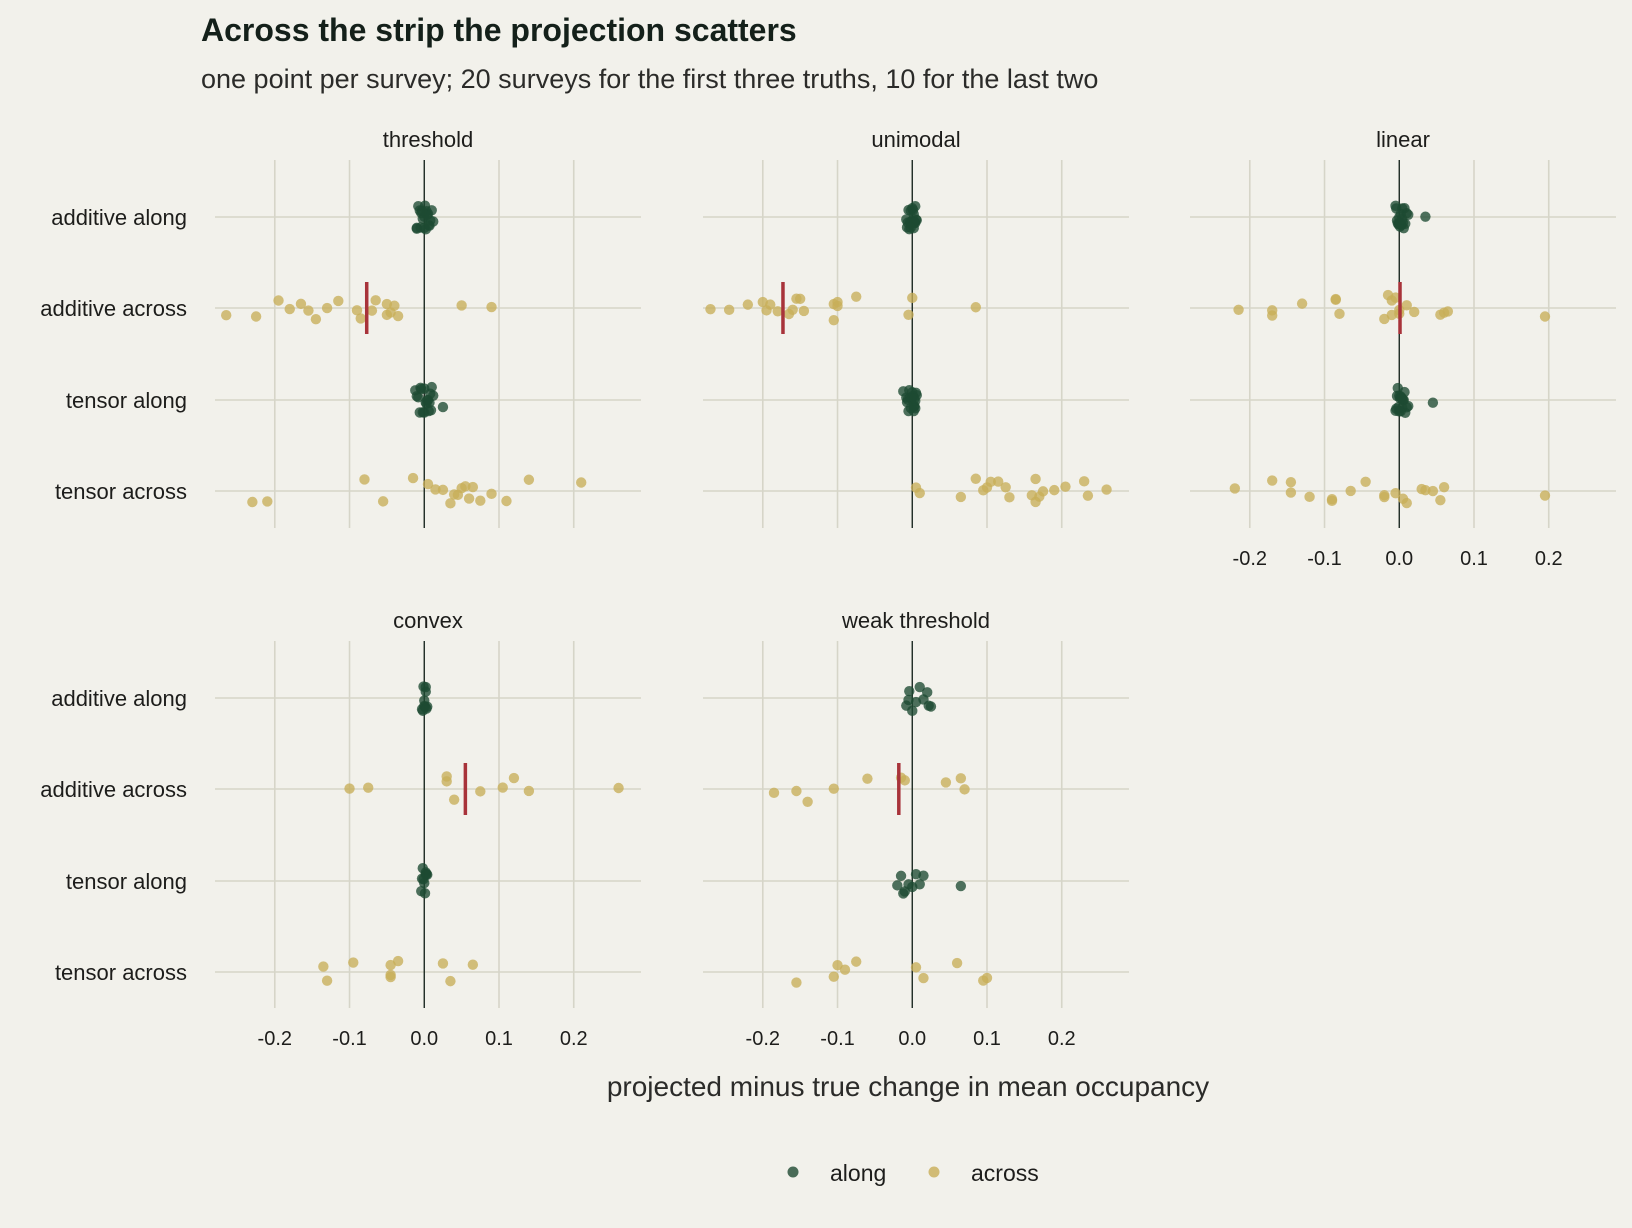  Describe the element at coordinates (1403, 139) in the screenshot. I see `panel-title: linear` at that location.